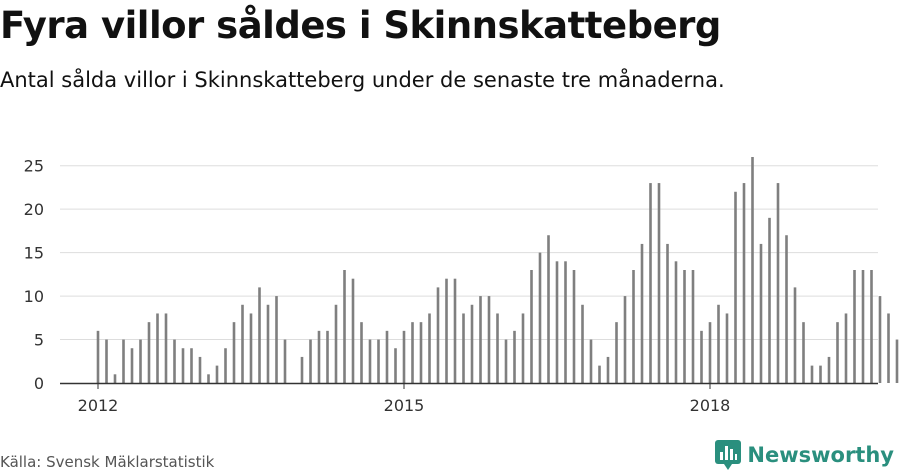 The height and width of the screenshot is (474, 900). I want to click on newsworthy-logo-icon, so click(728, 455).